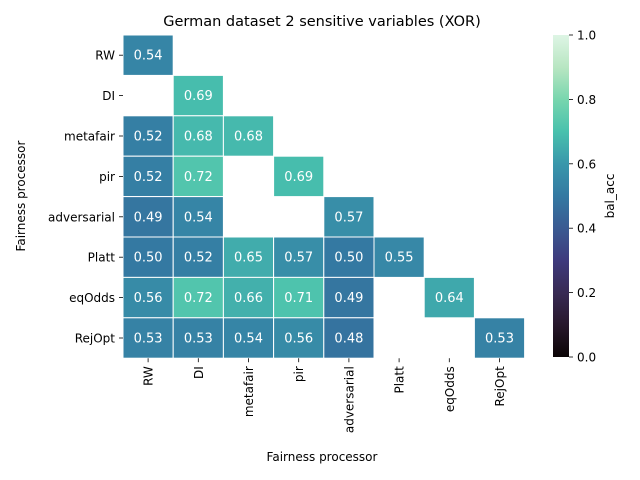  I want to click on x-tick-label: pir, so click(299, 374).